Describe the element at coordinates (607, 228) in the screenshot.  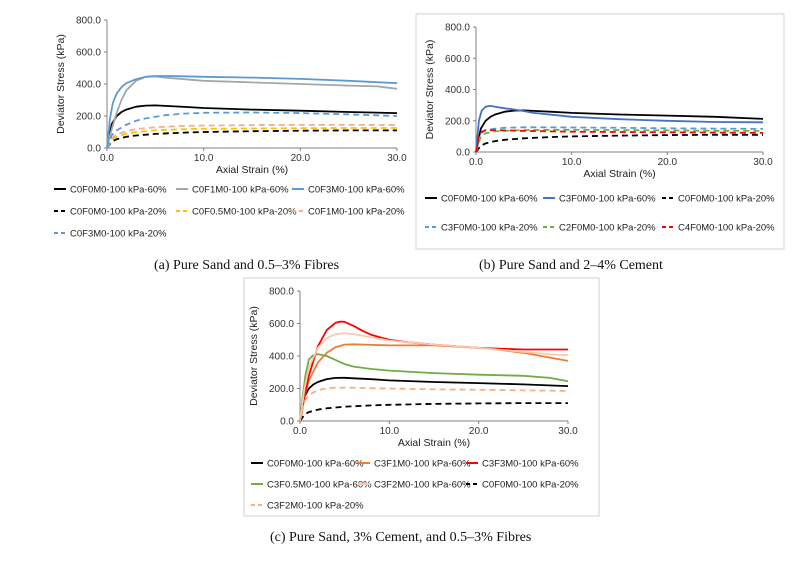
I see `legend-label: C2F0M0-100 kPa-20%` at that location.